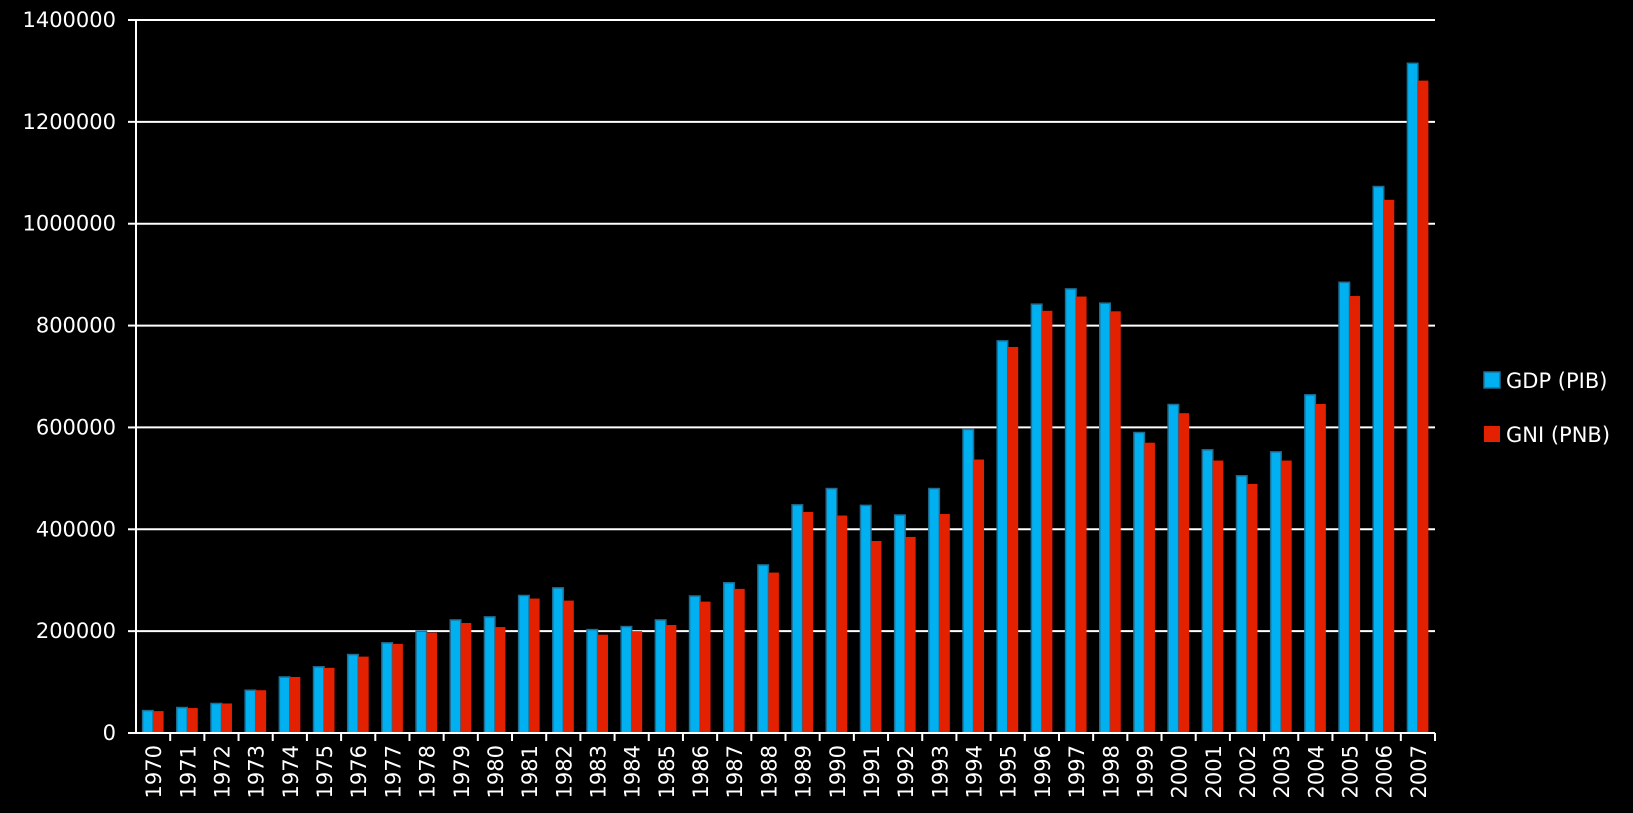 The image size is (1633, 813). Describe the element at coordinates (1385, 771) in the screenshot. I see `x-tick-label: 2006` at that location.